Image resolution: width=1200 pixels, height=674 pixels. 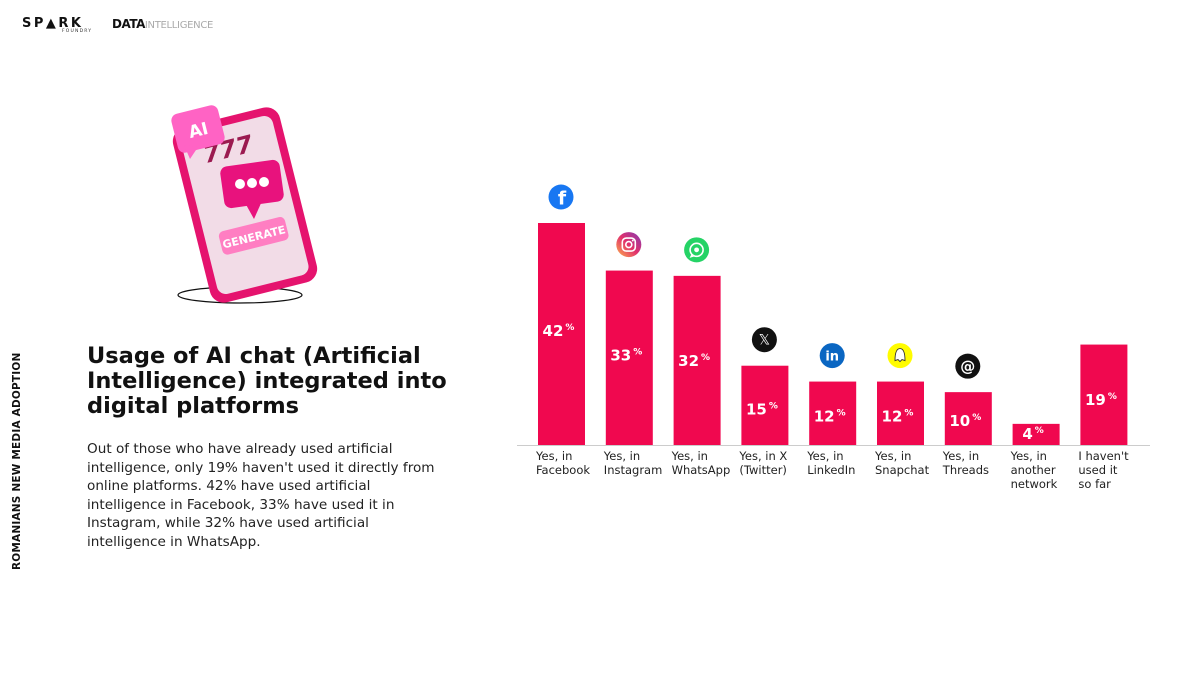 I want to click on category-label-line: WhatsApp, so click(x=701, y=470).